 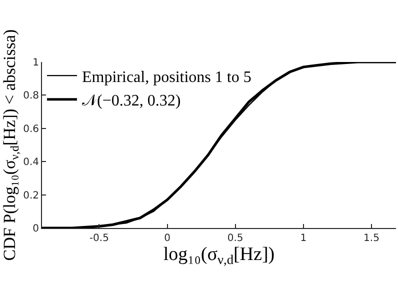 I want to click on y-tick-label: 0, so click(x=35, y=229).